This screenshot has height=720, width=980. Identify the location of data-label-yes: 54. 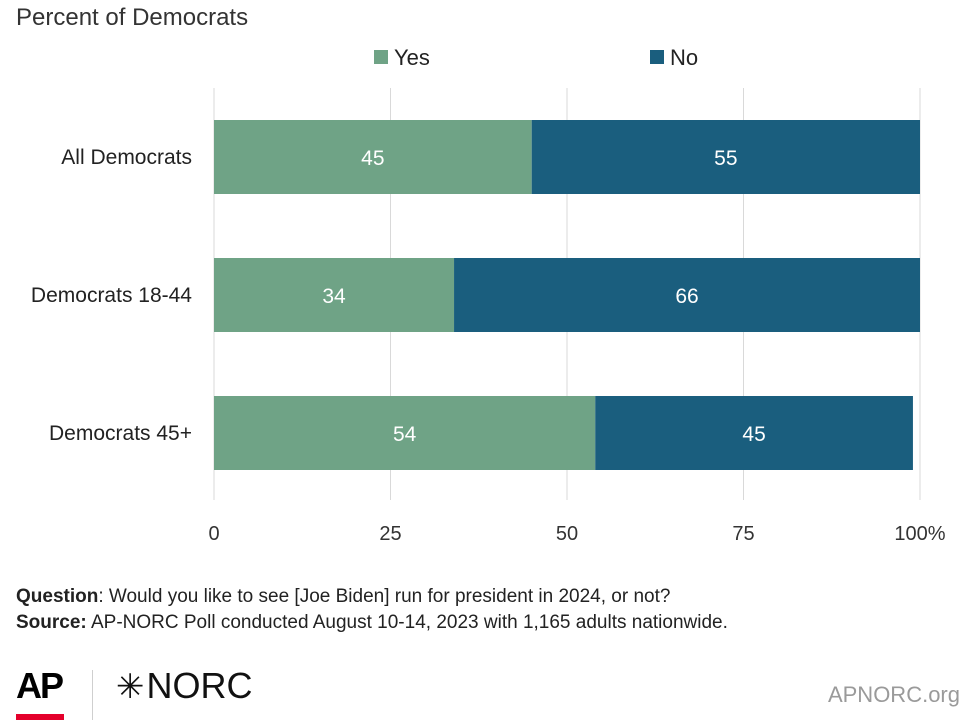
(405, 434).